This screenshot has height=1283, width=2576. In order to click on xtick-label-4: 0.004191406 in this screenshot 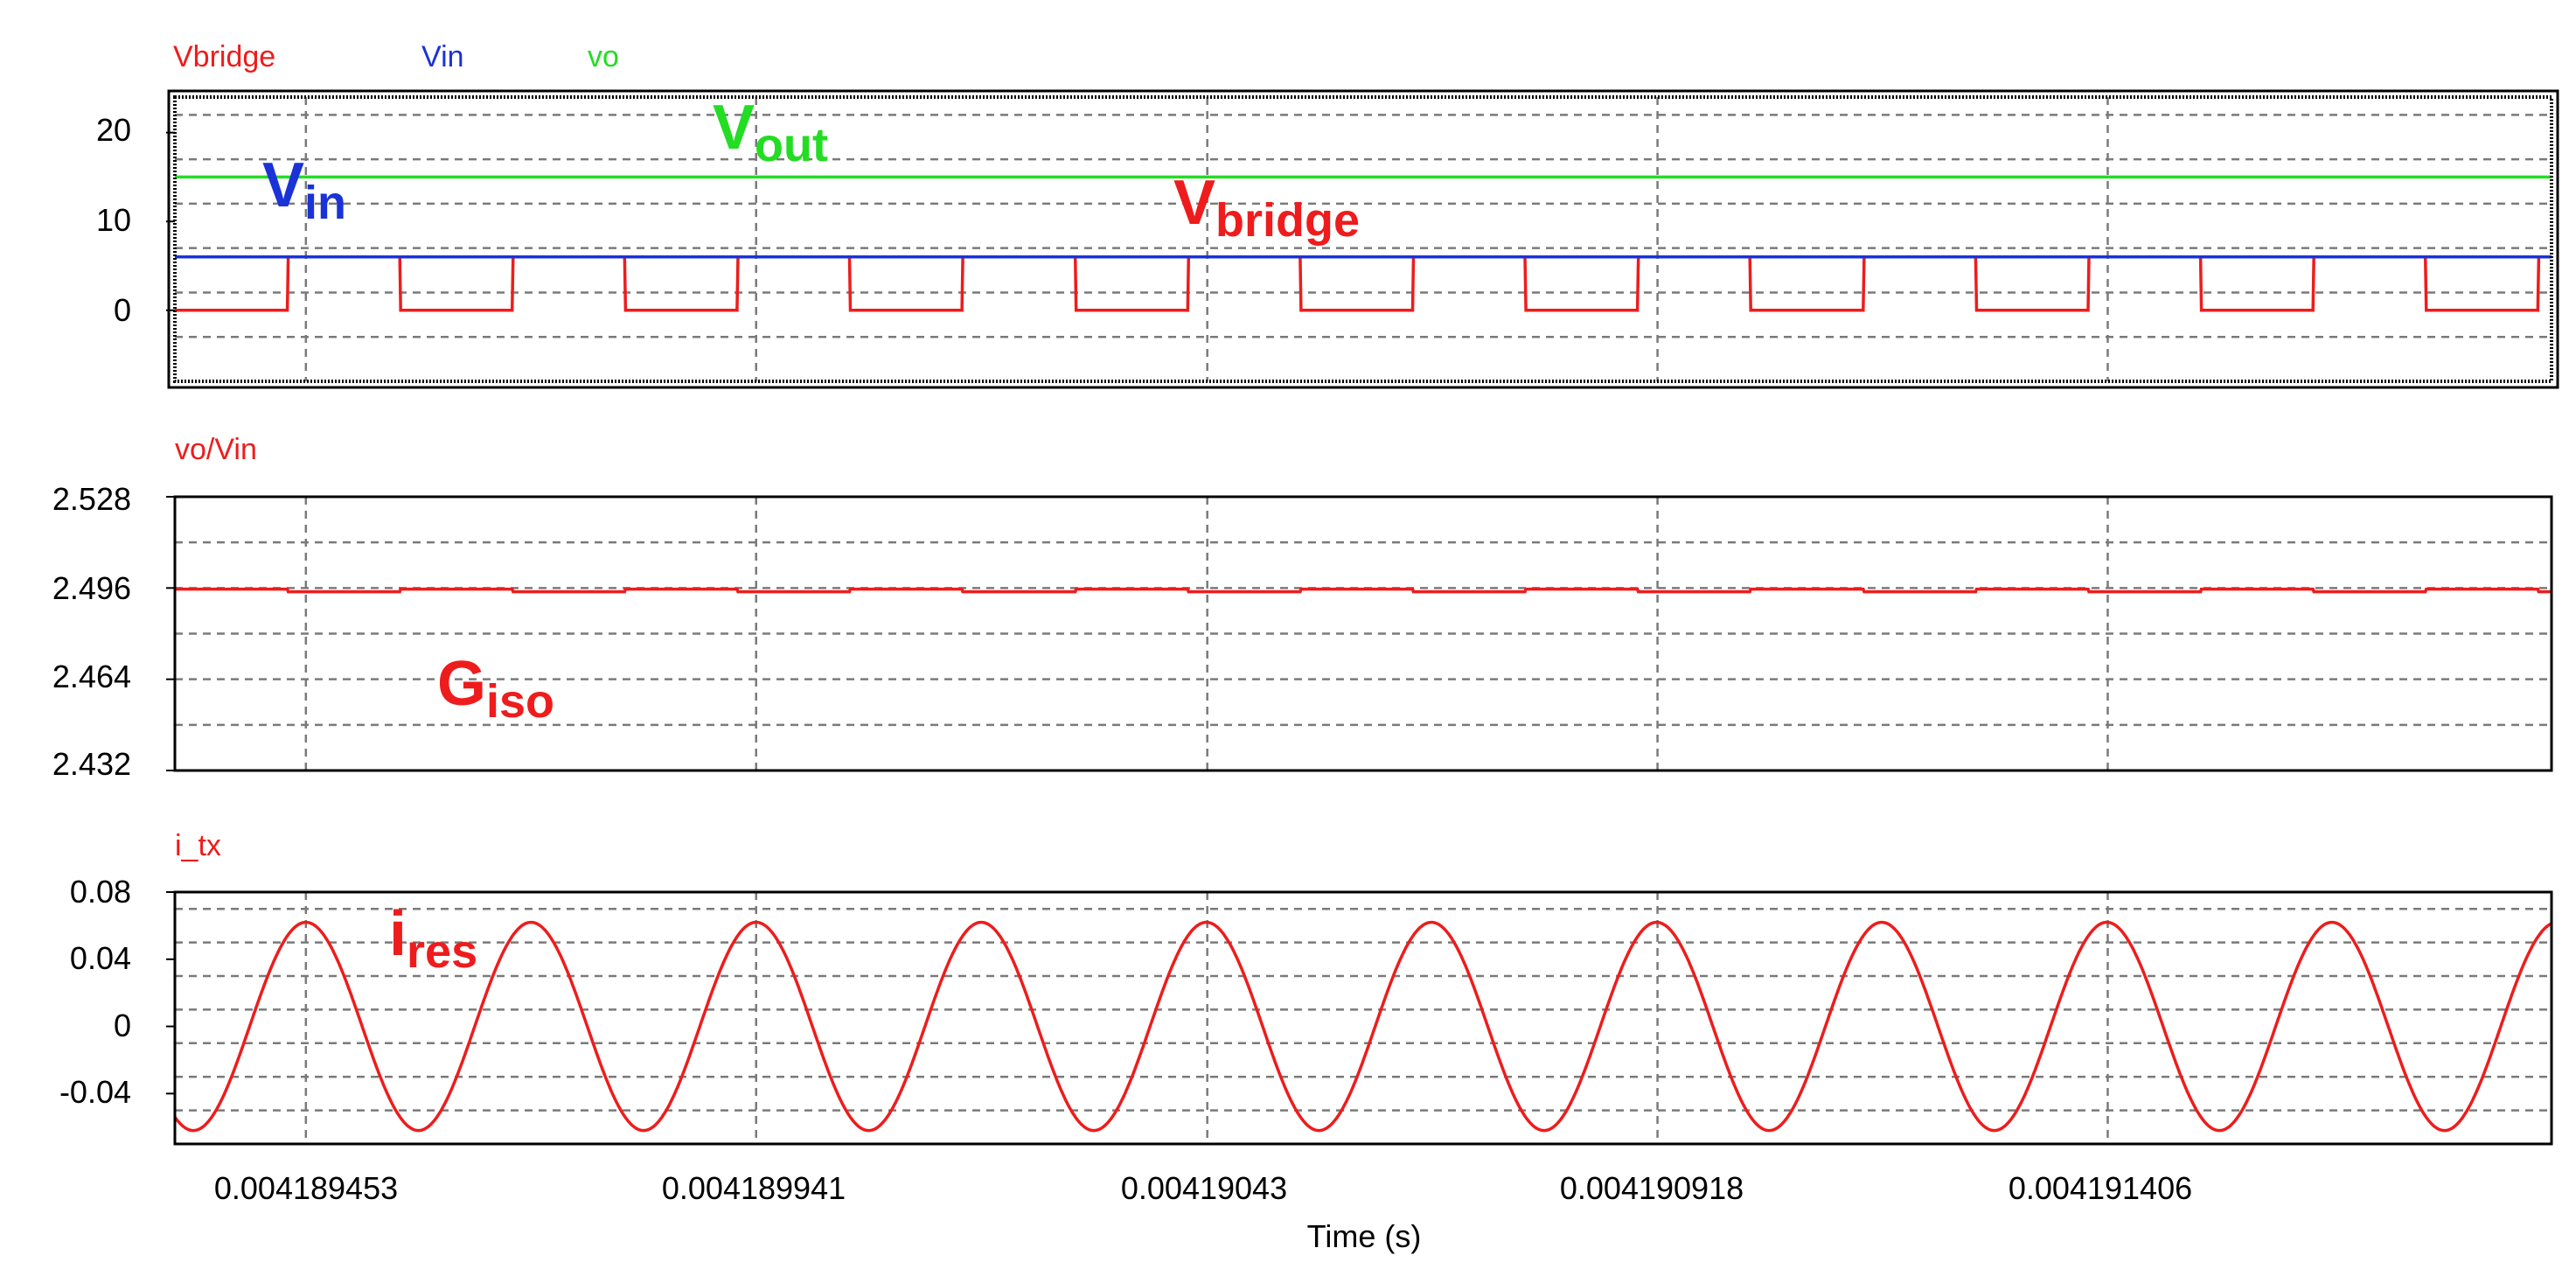, I will do `click(2100, 1188)`.